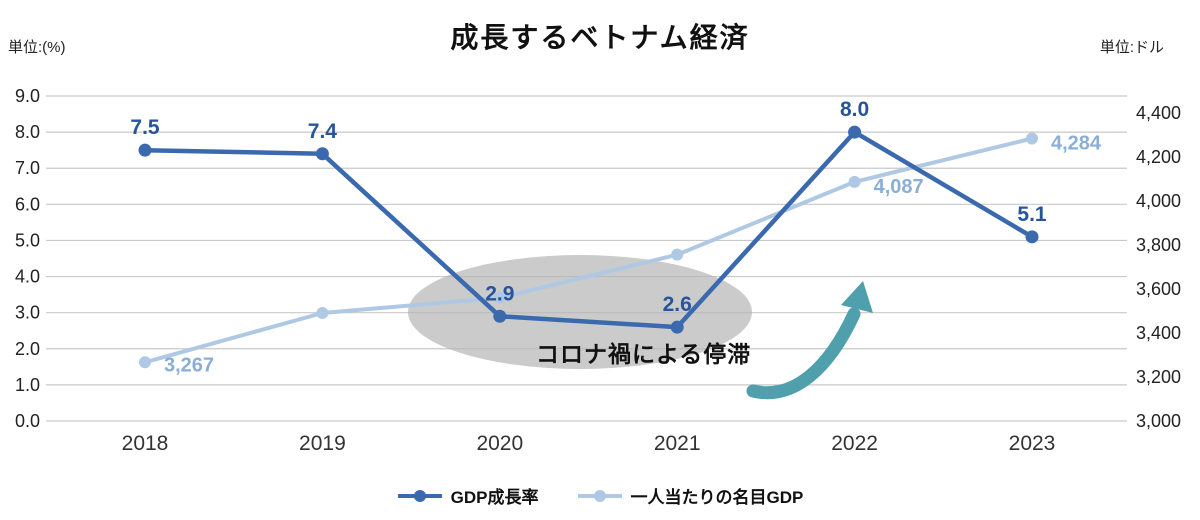 This screenshot has width=1200, height=520. I want to click on right-axis-unit-label: 単位:ドル, so click(1131, 47).